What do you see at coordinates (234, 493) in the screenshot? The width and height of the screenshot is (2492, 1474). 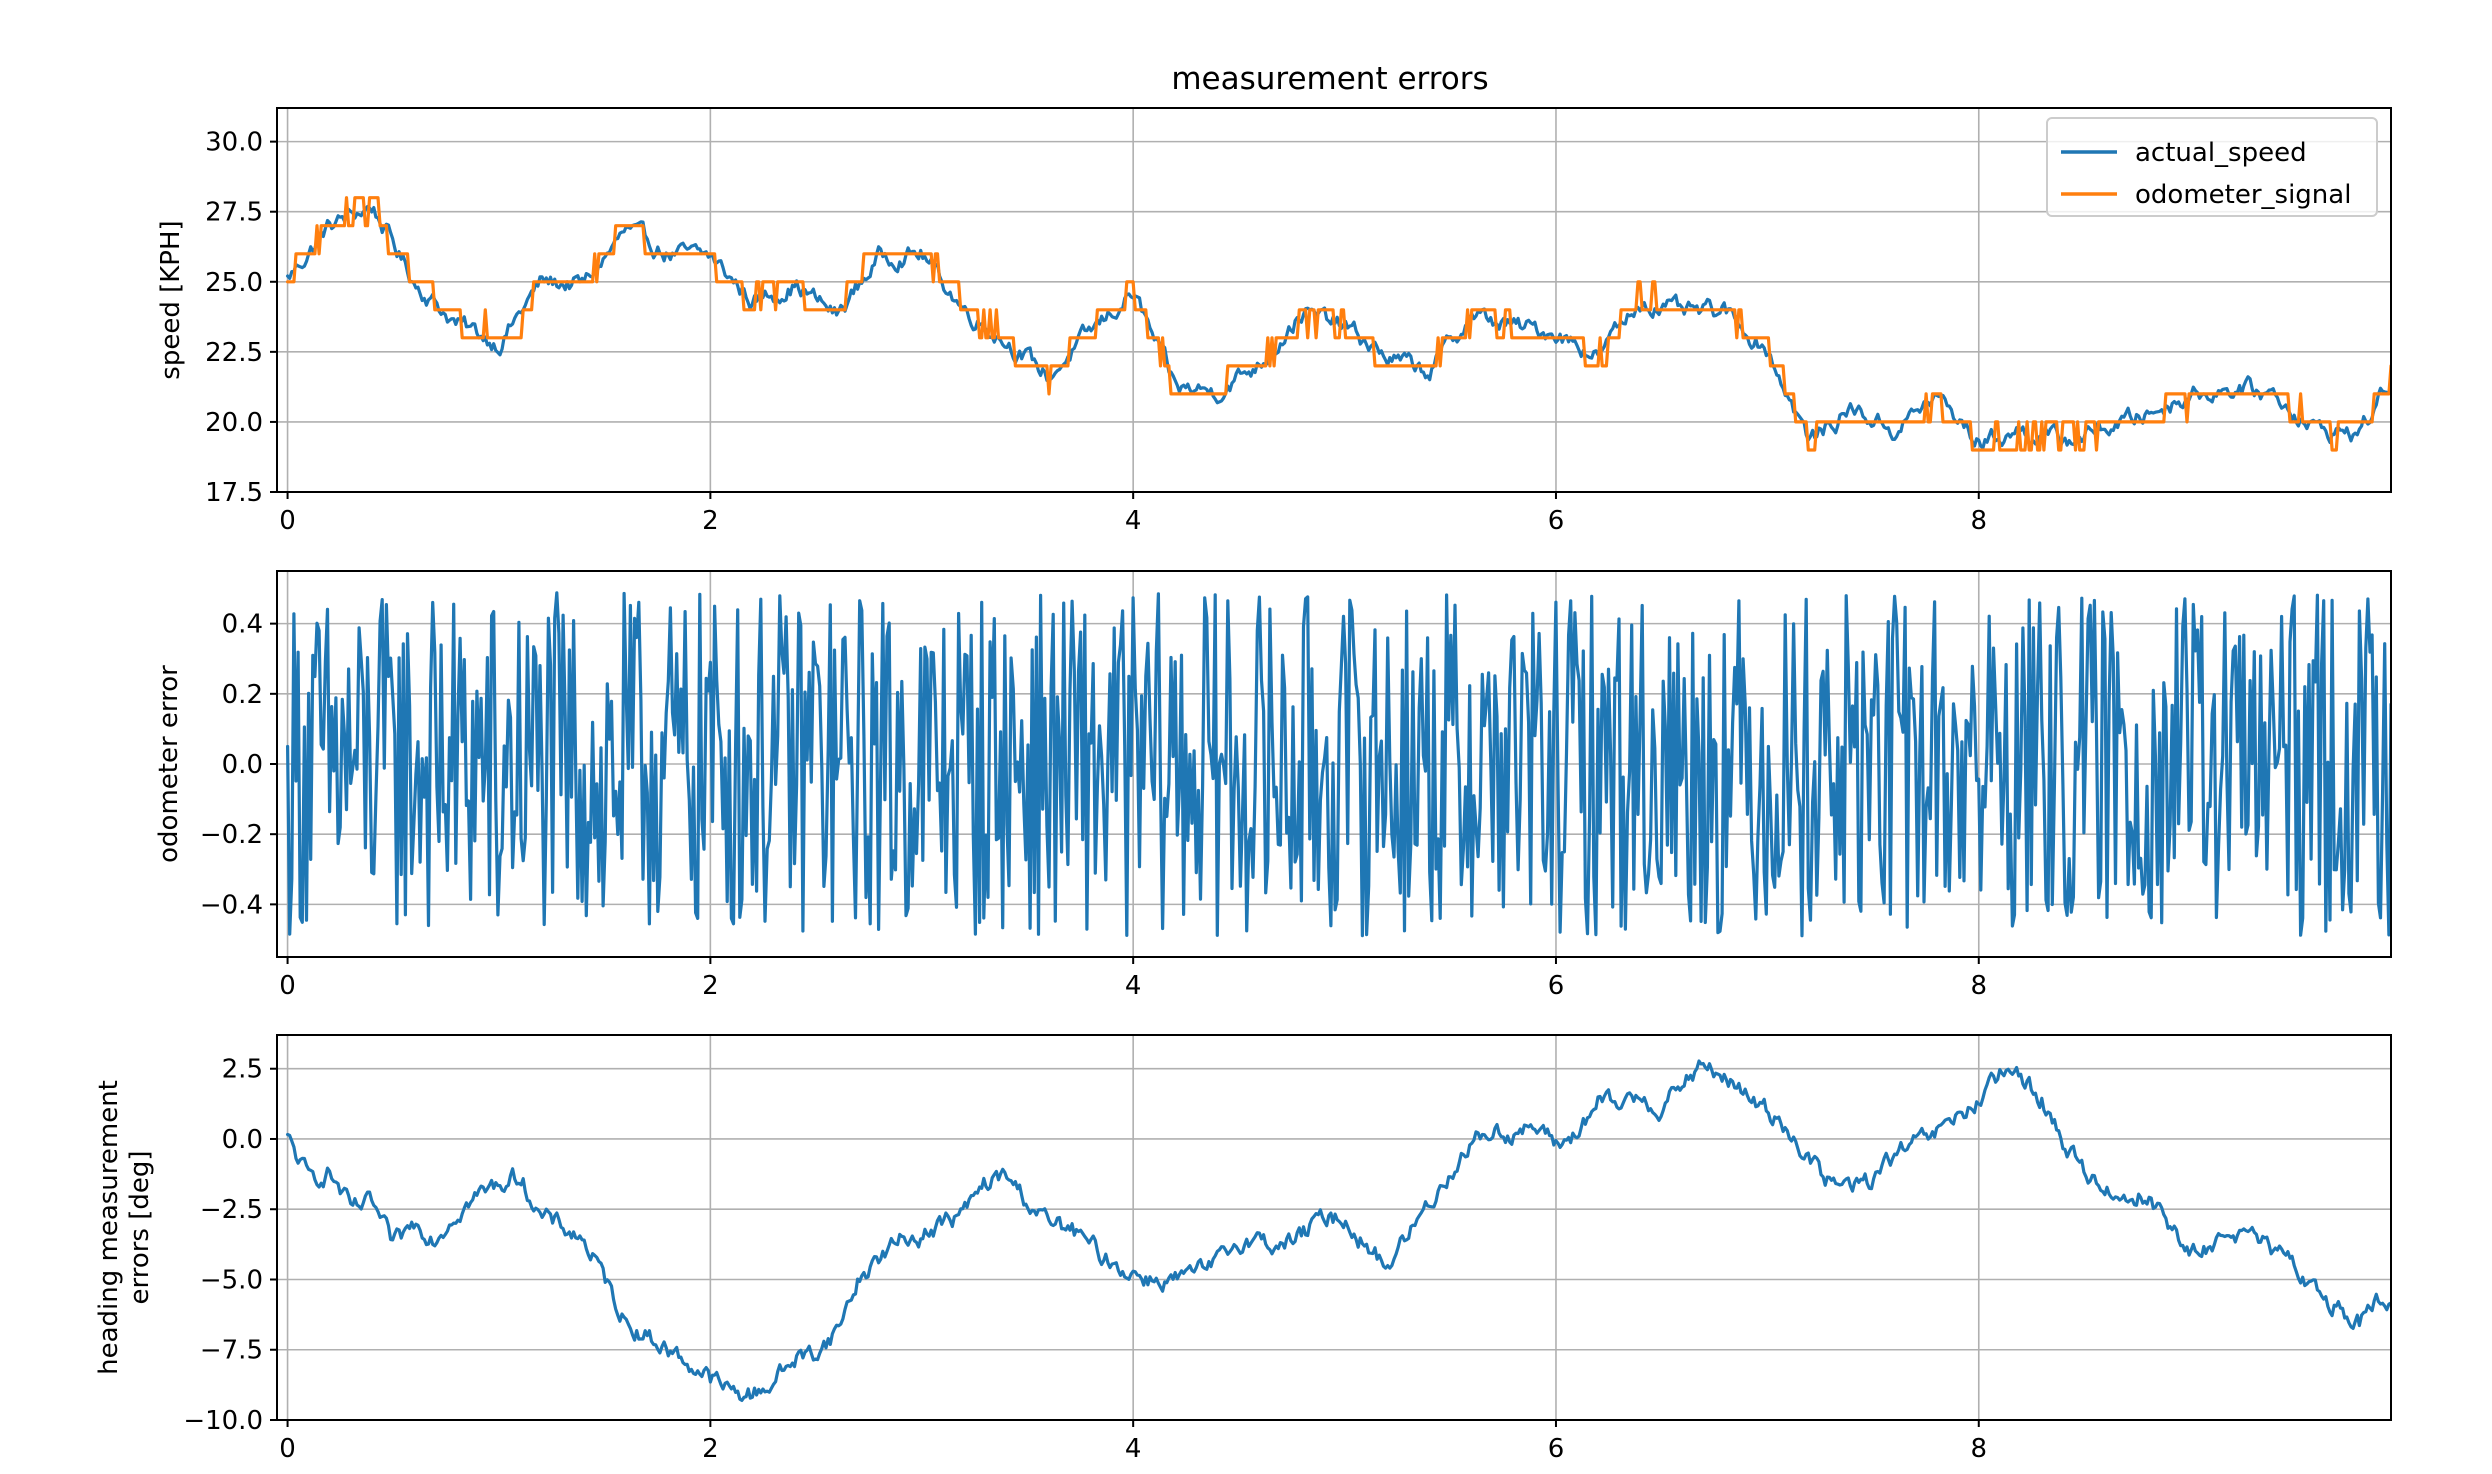 I see `y-tick-label: 17.5` at bounding box center [234, 493].